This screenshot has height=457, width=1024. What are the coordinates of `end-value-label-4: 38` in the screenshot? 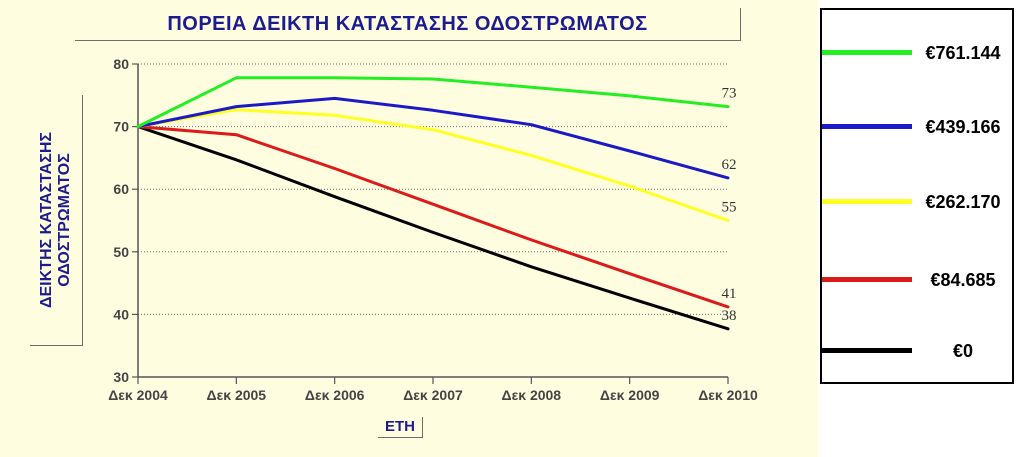 It's located at (729, 316).